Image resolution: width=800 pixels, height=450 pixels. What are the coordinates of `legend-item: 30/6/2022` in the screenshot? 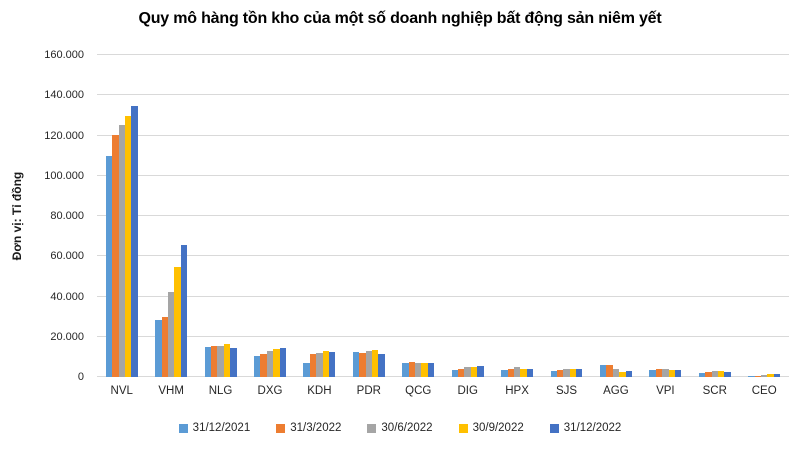 It's located at (400, 428).